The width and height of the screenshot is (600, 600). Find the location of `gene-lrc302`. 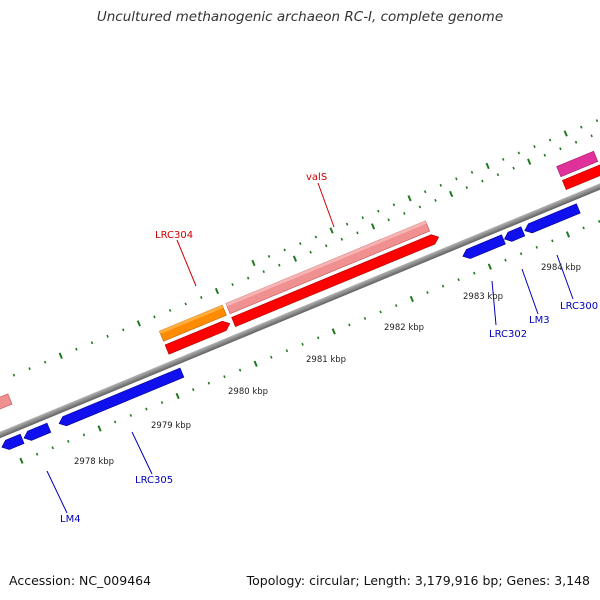

gene-lrc302 is located at coordinates (483, 247).